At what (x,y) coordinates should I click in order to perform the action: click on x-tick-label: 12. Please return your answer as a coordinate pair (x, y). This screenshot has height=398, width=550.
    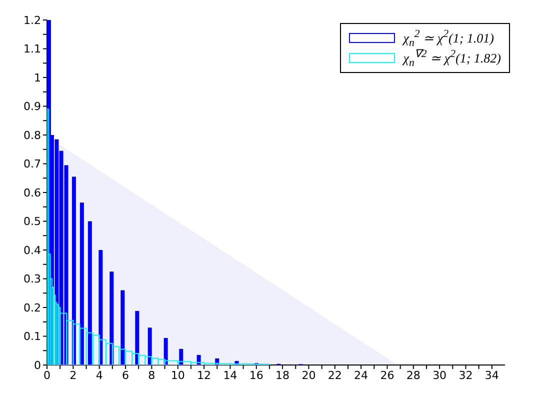
    Looking at the image, I should click on (204, 375).